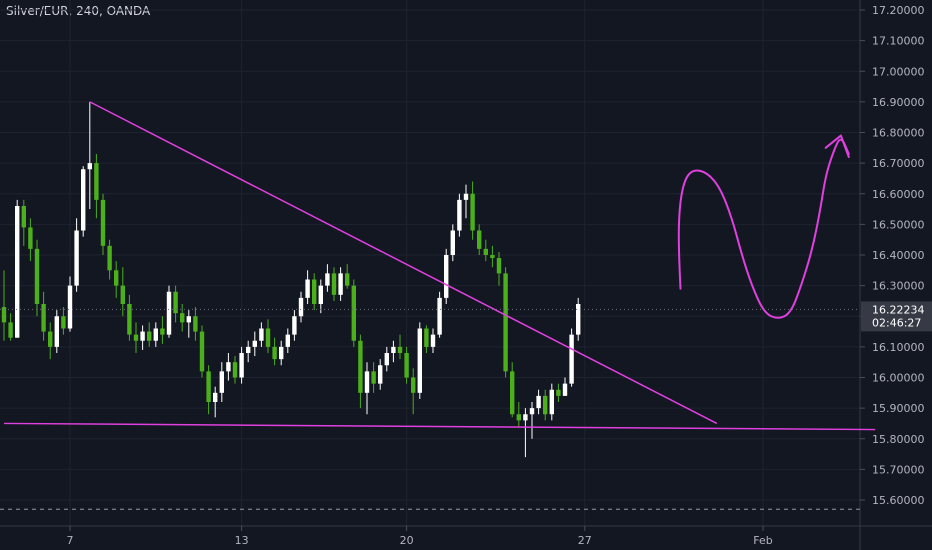 The height and width of the screenshot is (550, 932). I want to click on time-tick-label: 27, so click(585, 540).